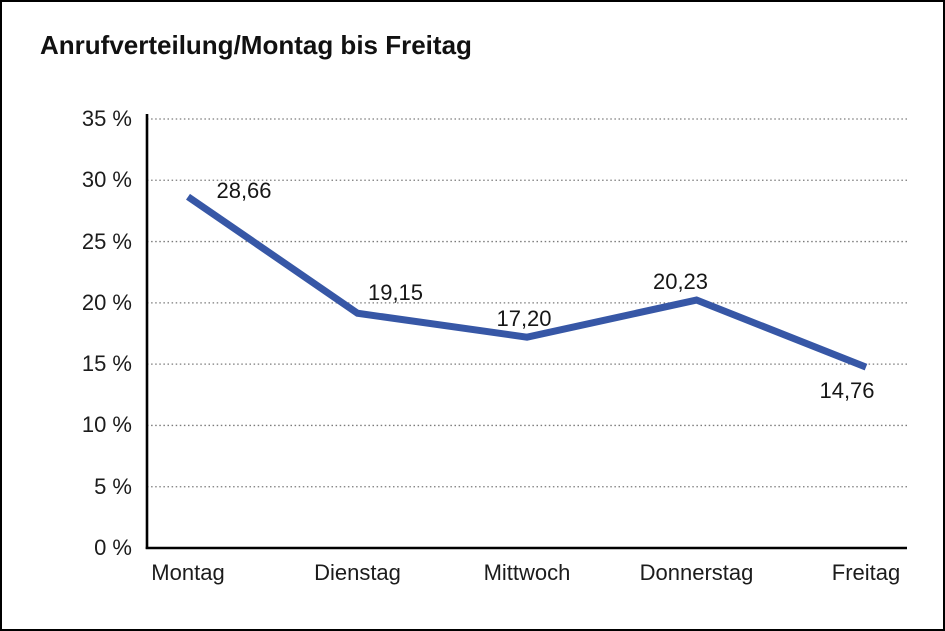 This screenshot has height=631, width=945. I want to click on y-tick-label: 15 %, so click(106, 364).